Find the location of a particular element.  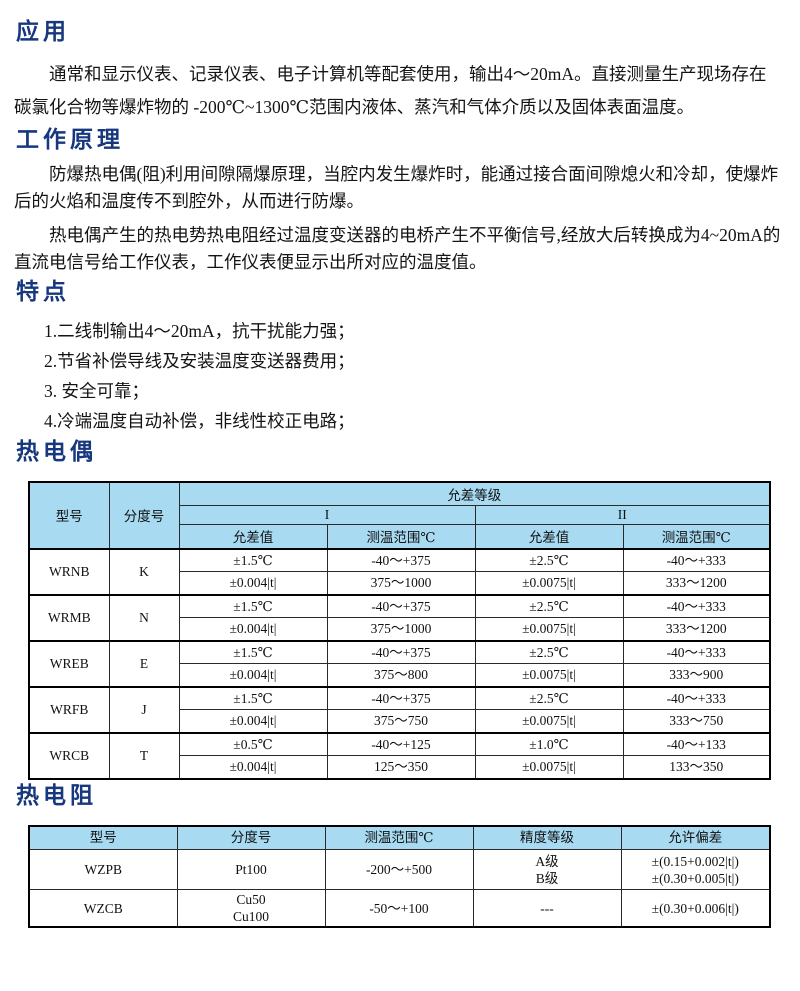

table-cell: ±1.5℃ is located at coordinates (253, 651).